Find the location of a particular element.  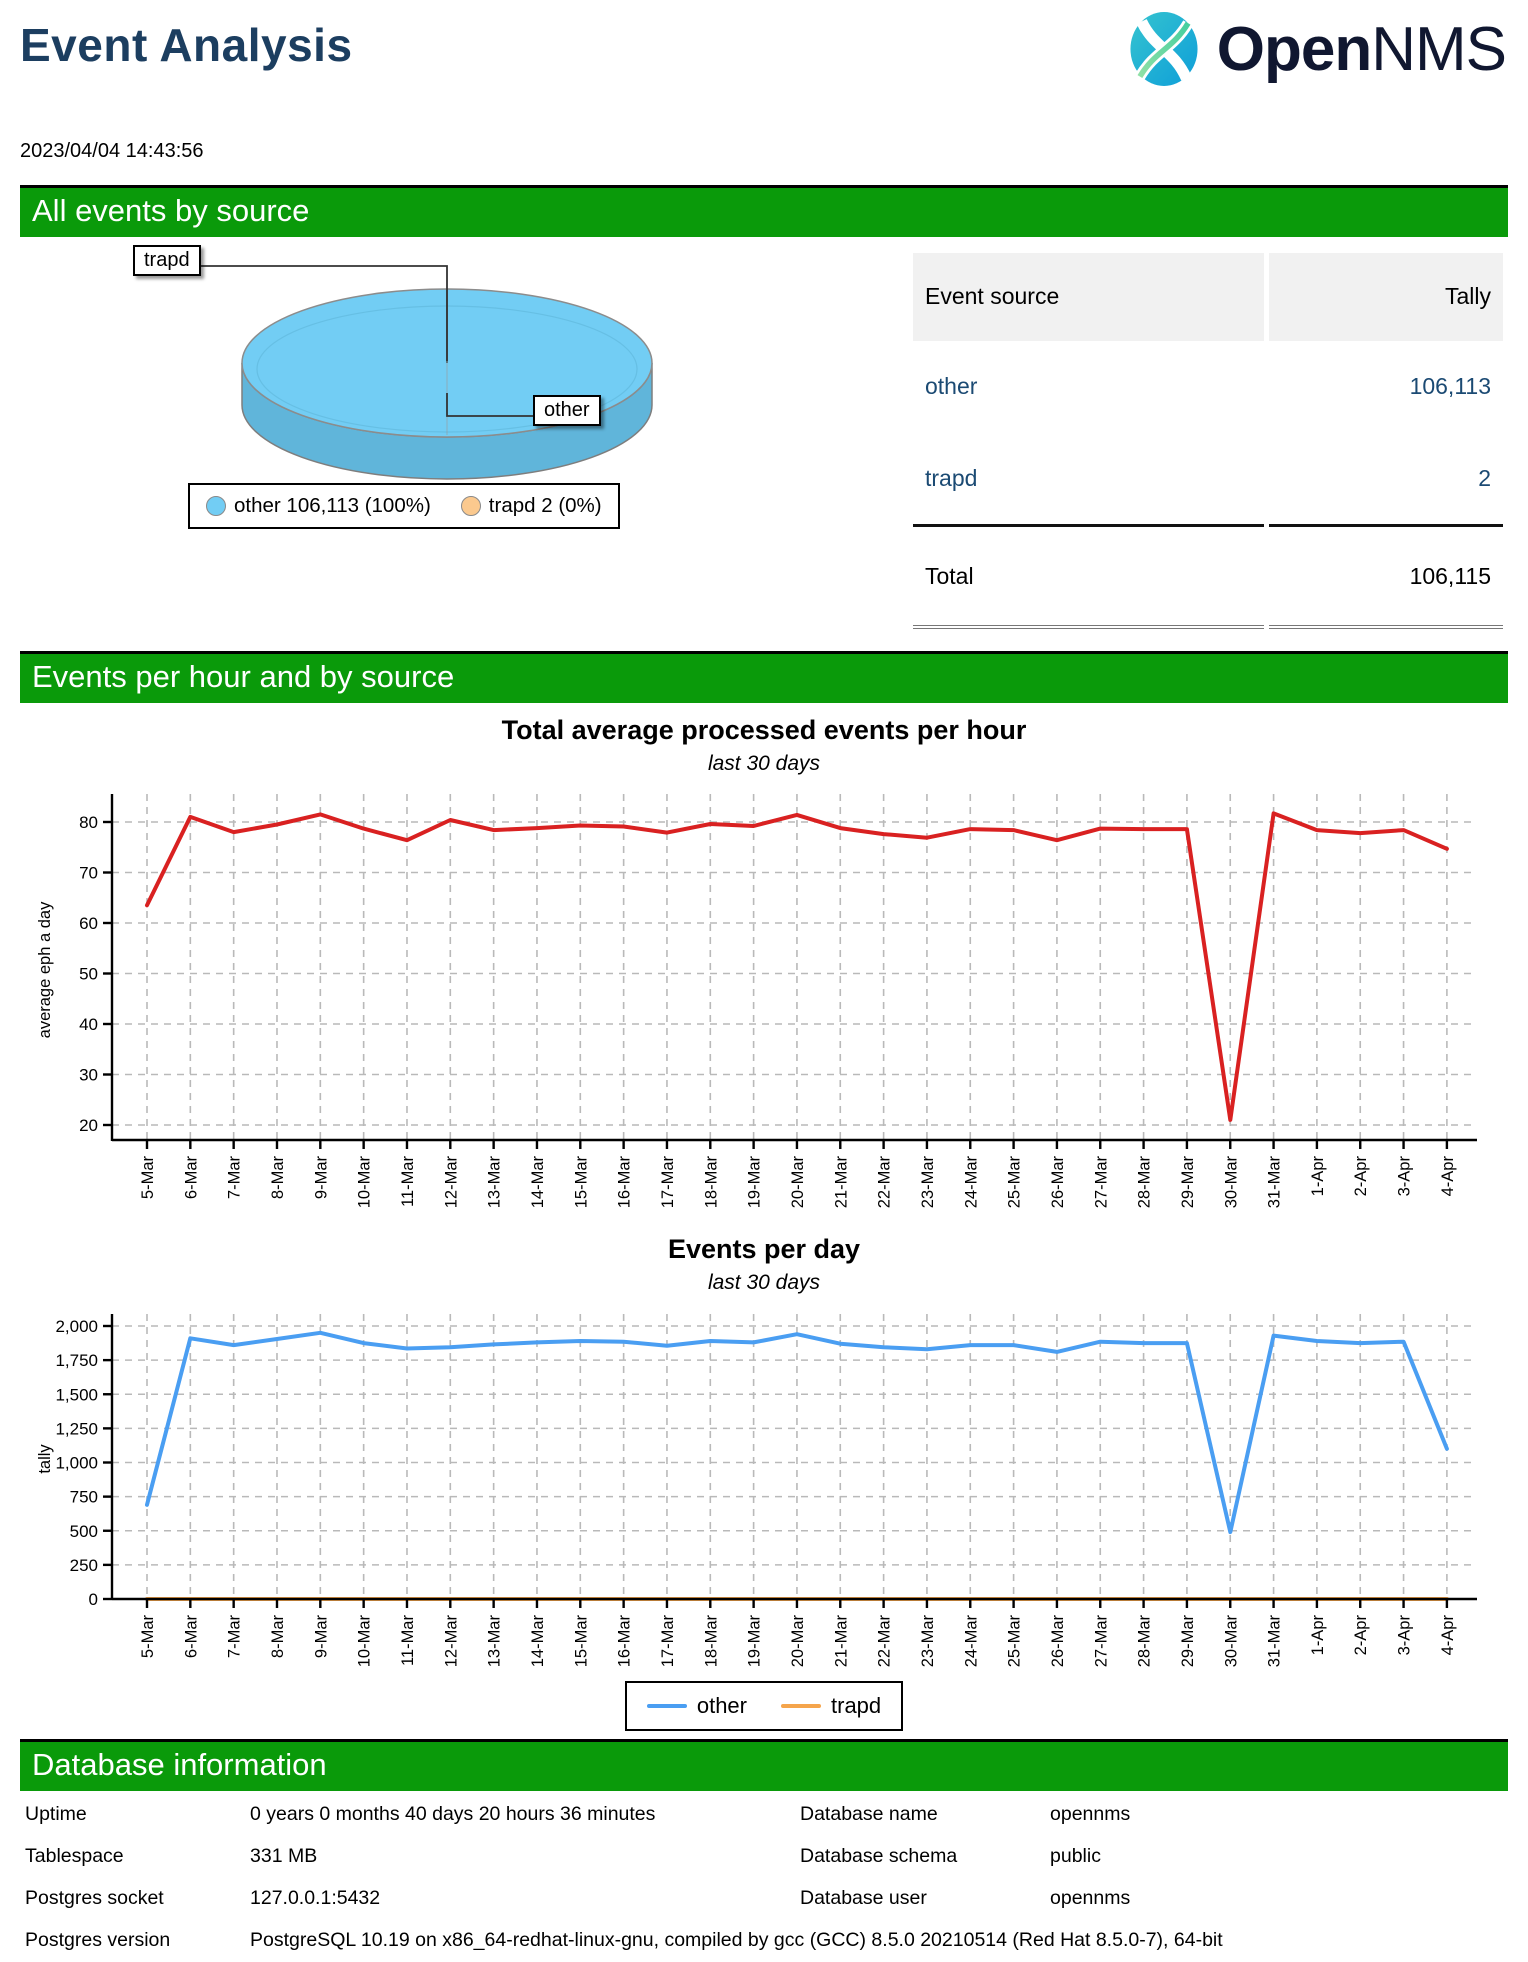

pie-legend-entry-trapd: trapd 2 (0%) is located at coordinates (531, 506).